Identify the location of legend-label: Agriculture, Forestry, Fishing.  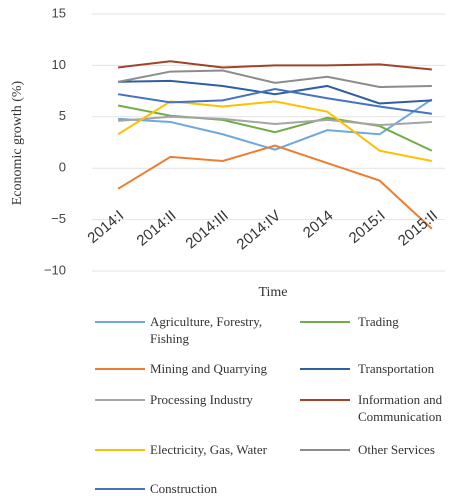
(206, 330).